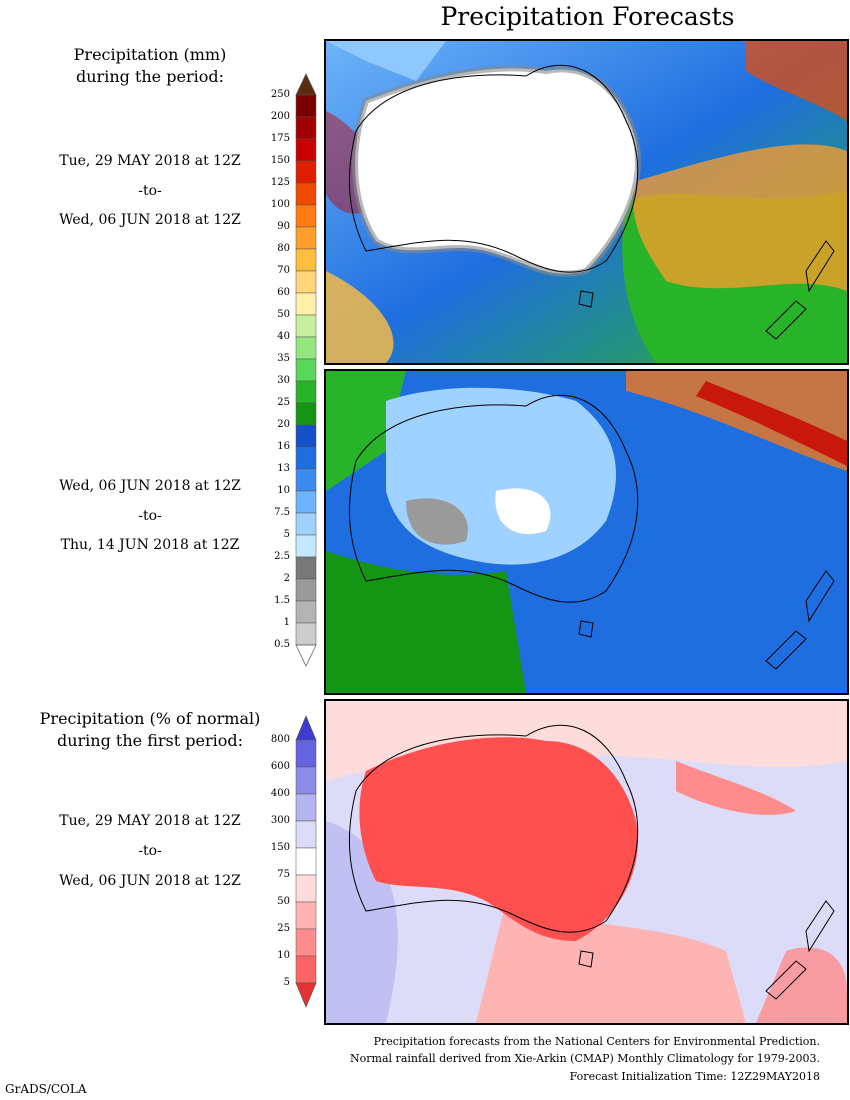  What do you see at coordinates (306, 728) in the screenshot?
I see `lower-colorbar-top-arrow` at bounding box center [306, 728].